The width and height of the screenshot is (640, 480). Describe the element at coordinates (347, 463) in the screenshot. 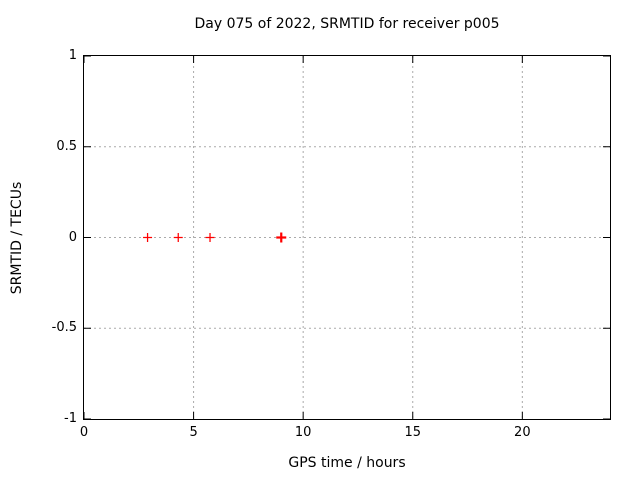

I see `x-axis-title: GPS time / hours` at that location.